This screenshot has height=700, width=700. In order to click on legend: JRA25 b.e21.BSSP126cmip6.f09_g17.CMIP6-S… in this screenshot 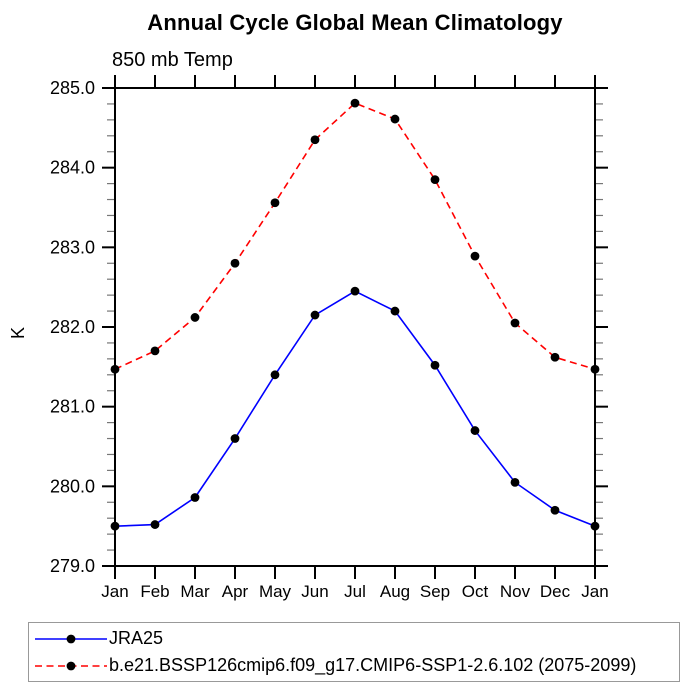, I will do `click(354, 652)`.